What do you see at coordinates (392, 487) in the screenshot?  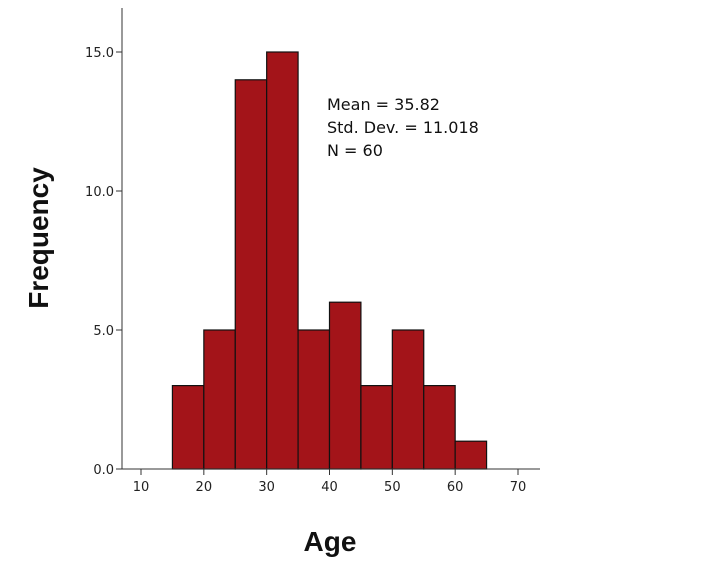 I see `x-tick-label-4: 50` at bounding box center [392, 487].